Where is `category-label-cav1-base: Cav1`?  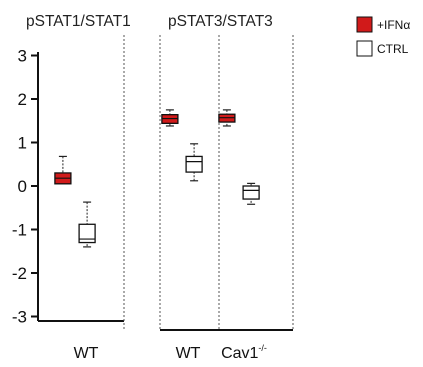
category-label-cav1-base: Cav1 is located at coordinates (239, 353).